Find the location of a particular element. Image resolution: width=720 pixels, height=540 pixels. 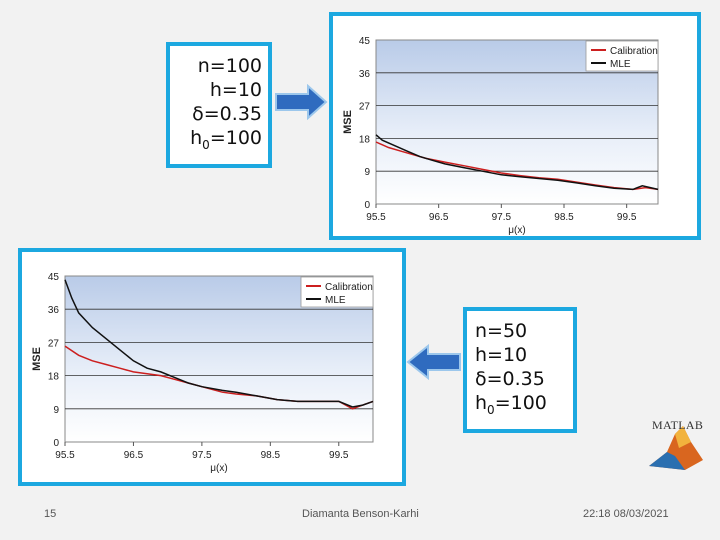

param-n: n=100 is located at coordinates (229, 66).